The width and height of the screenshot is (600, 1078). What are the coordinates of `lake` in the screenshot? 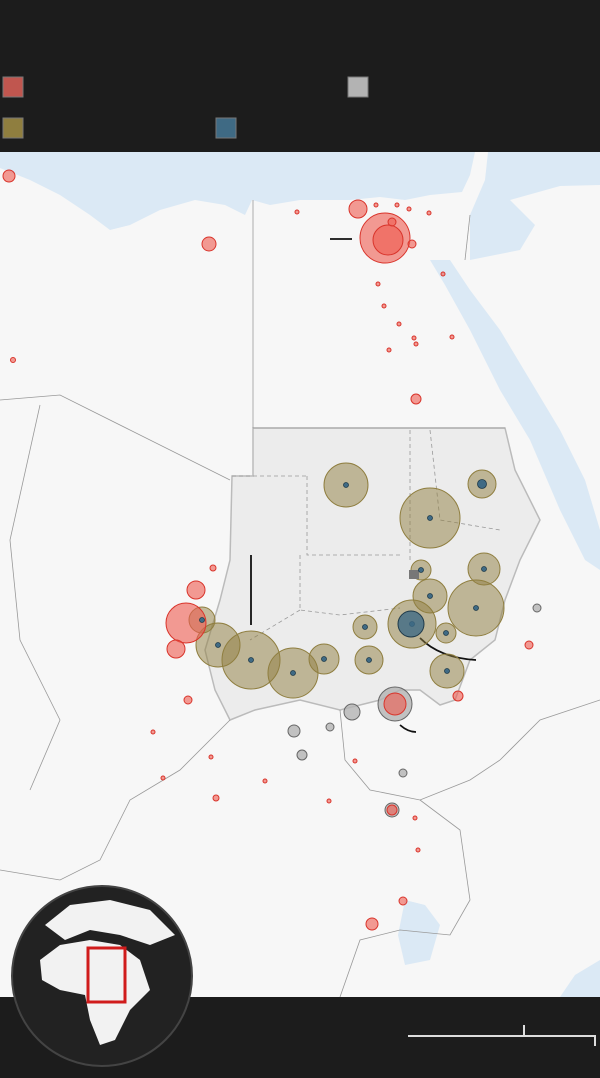 It's located at (419, 932).